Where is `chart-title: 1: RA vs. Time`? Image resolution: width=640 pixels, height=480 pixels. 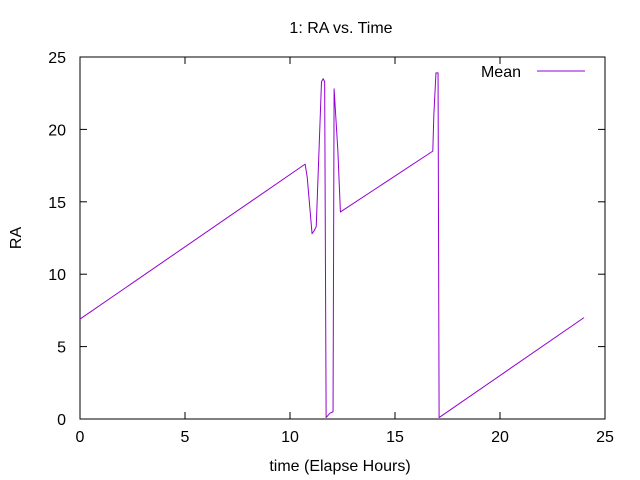 chart-title: 1: RA vs. Time is located at coordinates (340, 28).